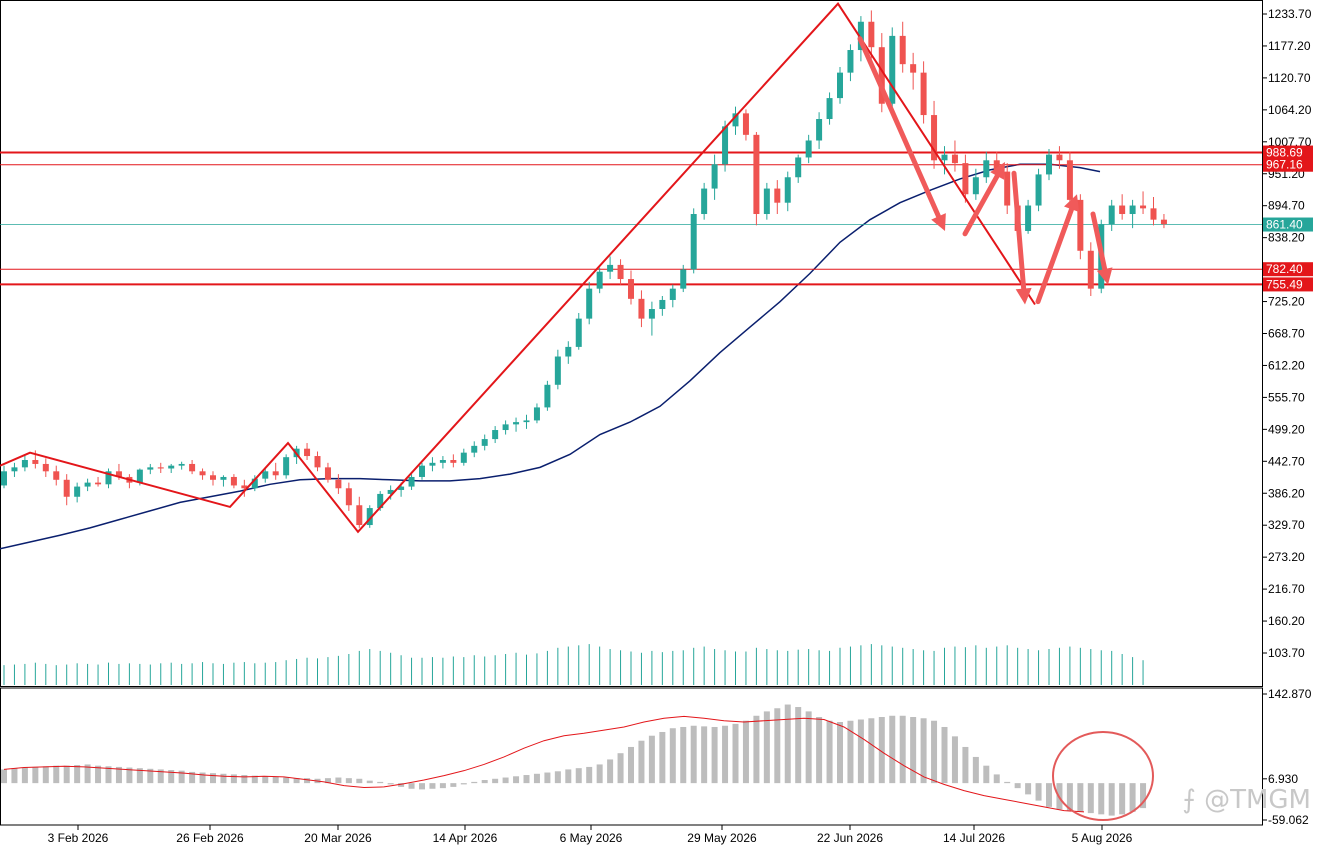 This screenshot has width=1325, height=850. Describe the element at coordinates (1286, 461) in the screenshot. I see `y-tick-label: 442.70` at that location.